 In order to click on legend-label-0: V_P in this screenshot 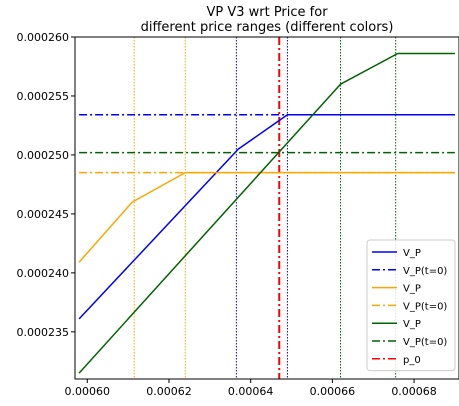, I will do `click(412, 253)`.